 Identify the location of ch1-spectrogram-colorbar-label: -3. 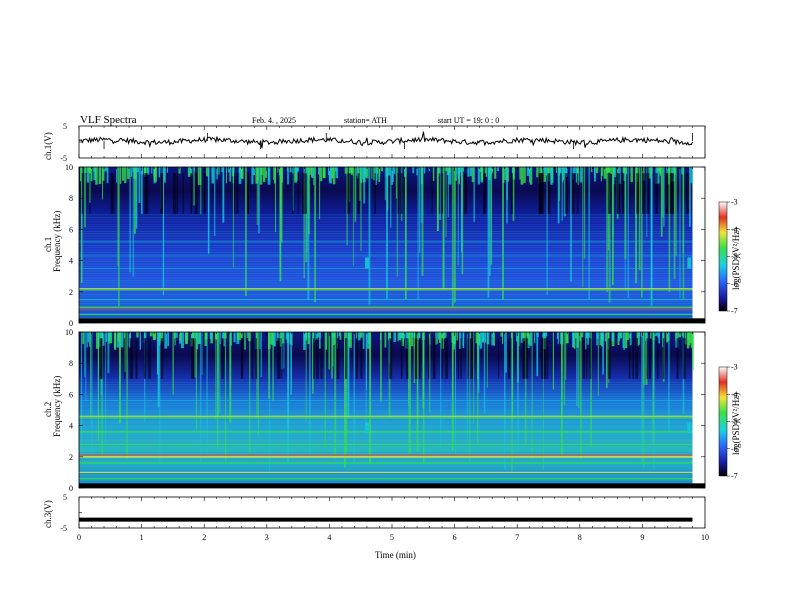
(734, 202).